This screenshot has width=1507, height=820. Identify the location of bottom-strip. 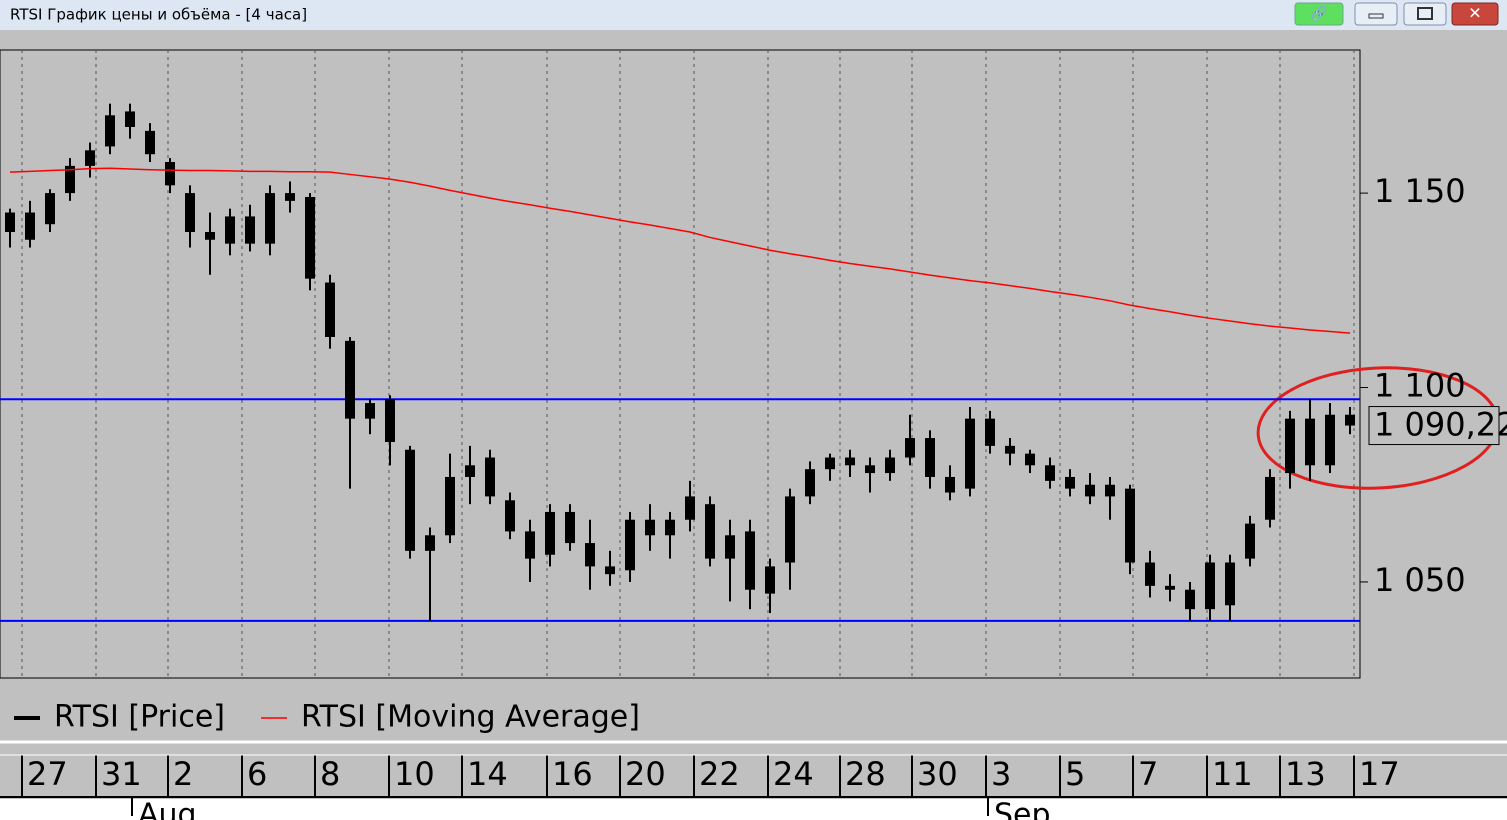
(753, 809).